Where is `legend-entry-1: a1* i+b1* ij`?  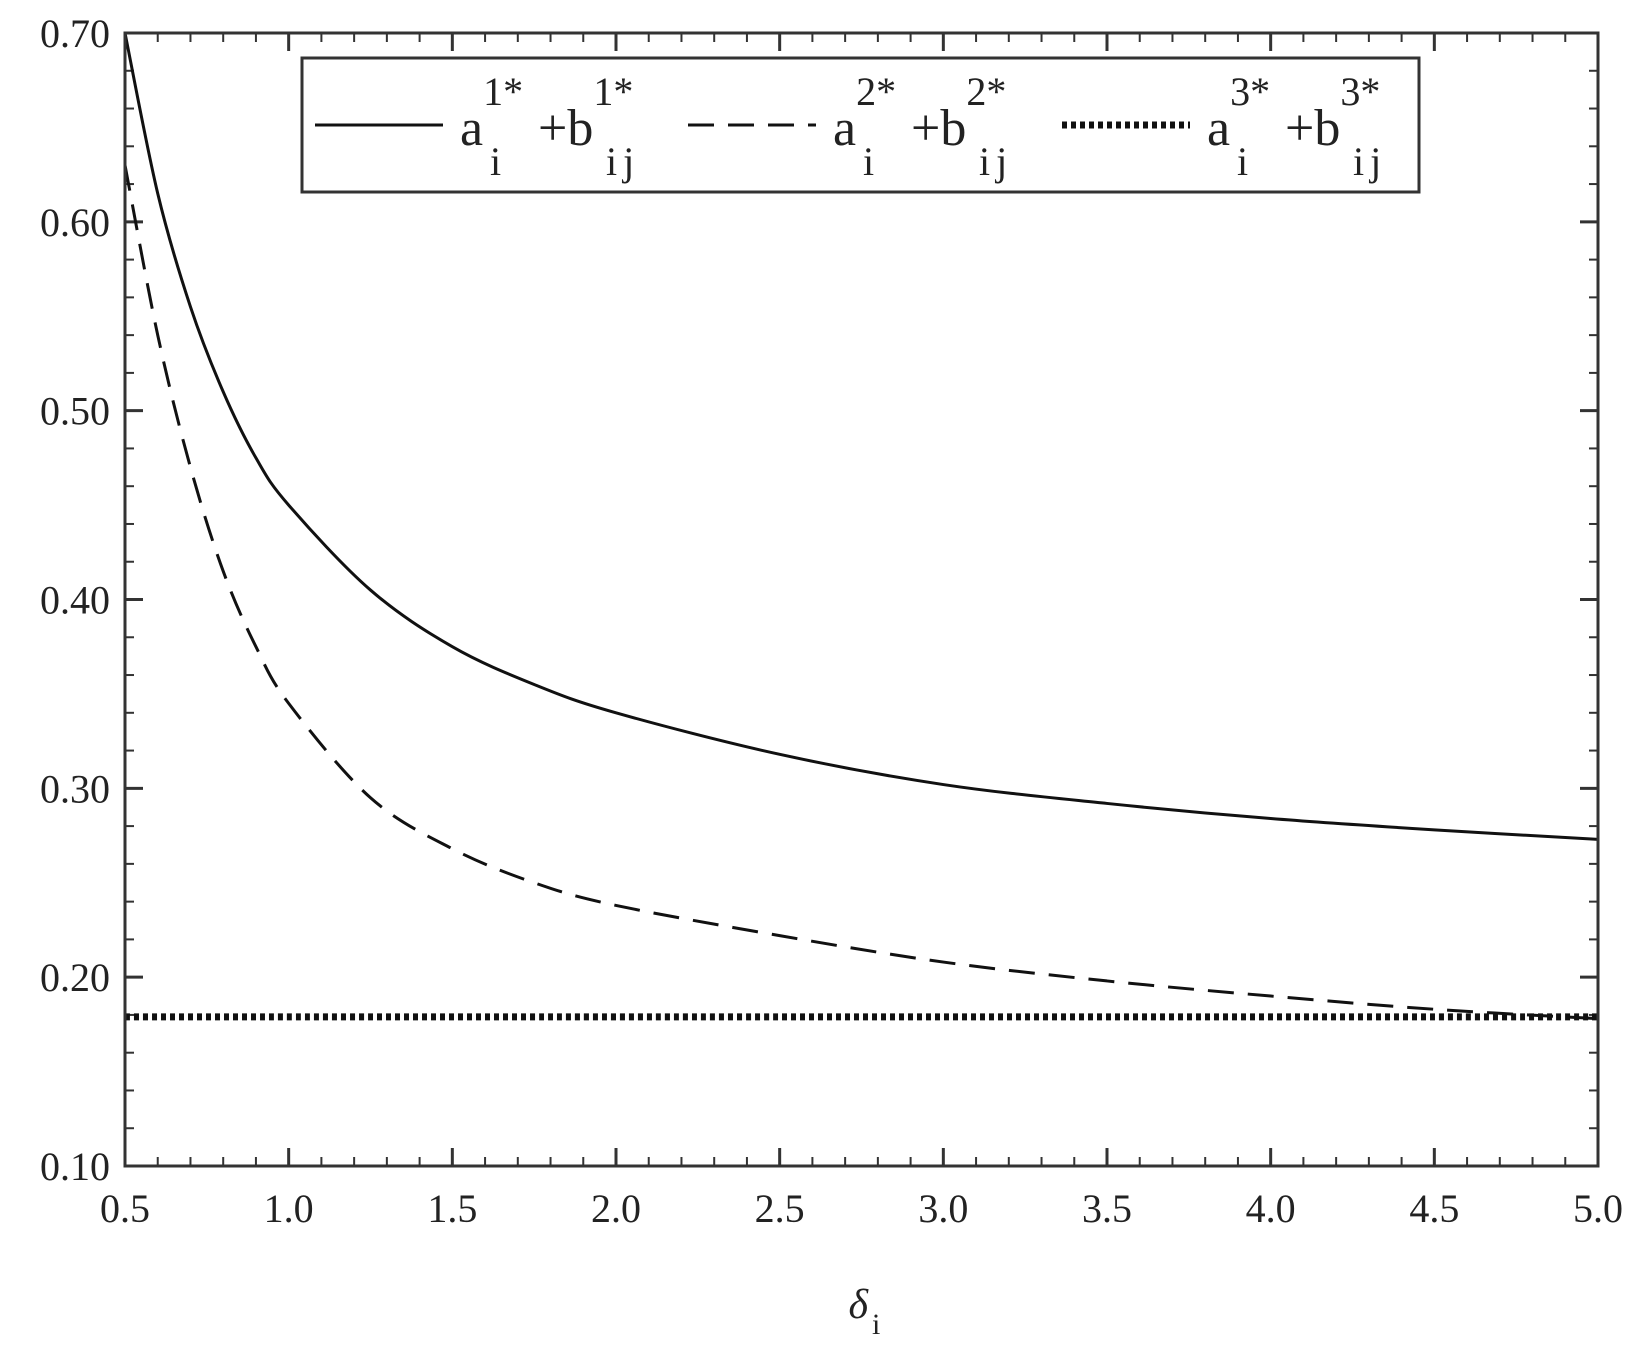
legend-entry-1: a1* i+b1* ij is located at coordinates (477, 126).